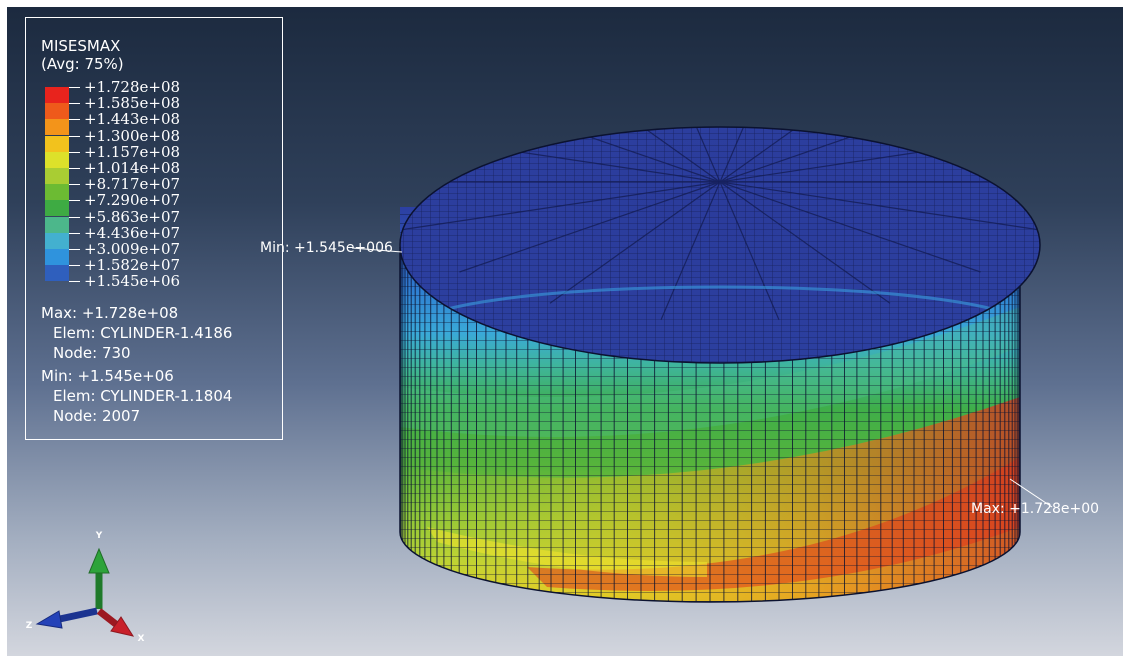  I want to click on x-axis-label: X, so click(141, 639).